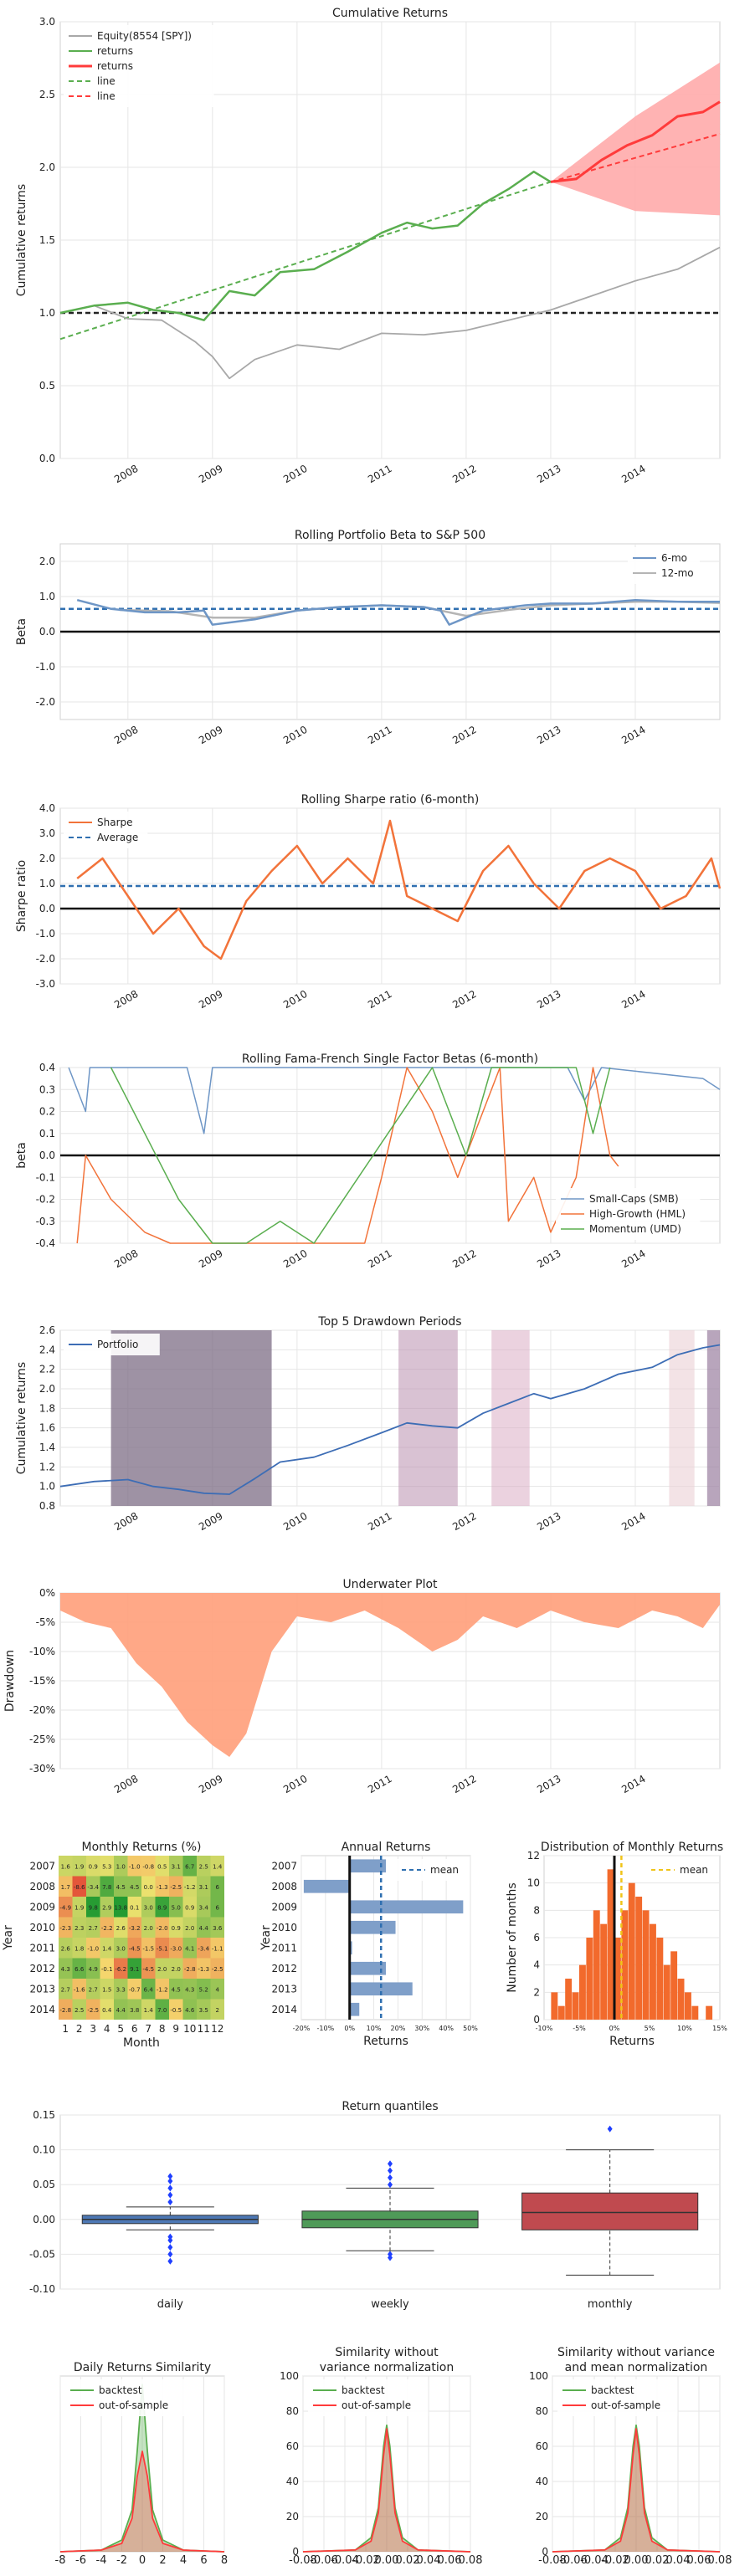  Describe the element at coordinates (21, 896) in the screenshot. I see `sharpe-ylabel: Sharpe ratio` at that location.